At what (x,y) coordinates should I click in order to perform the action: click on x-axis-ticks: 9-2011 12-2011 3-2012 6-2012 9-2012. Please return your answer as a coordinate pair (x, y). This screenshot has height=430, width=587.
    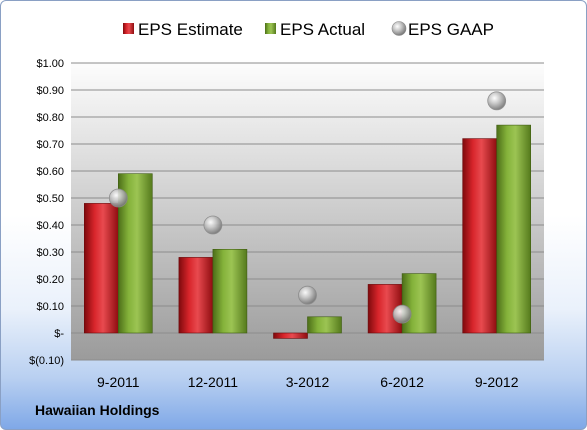
    Looking at the image, I should click on (308, 382).